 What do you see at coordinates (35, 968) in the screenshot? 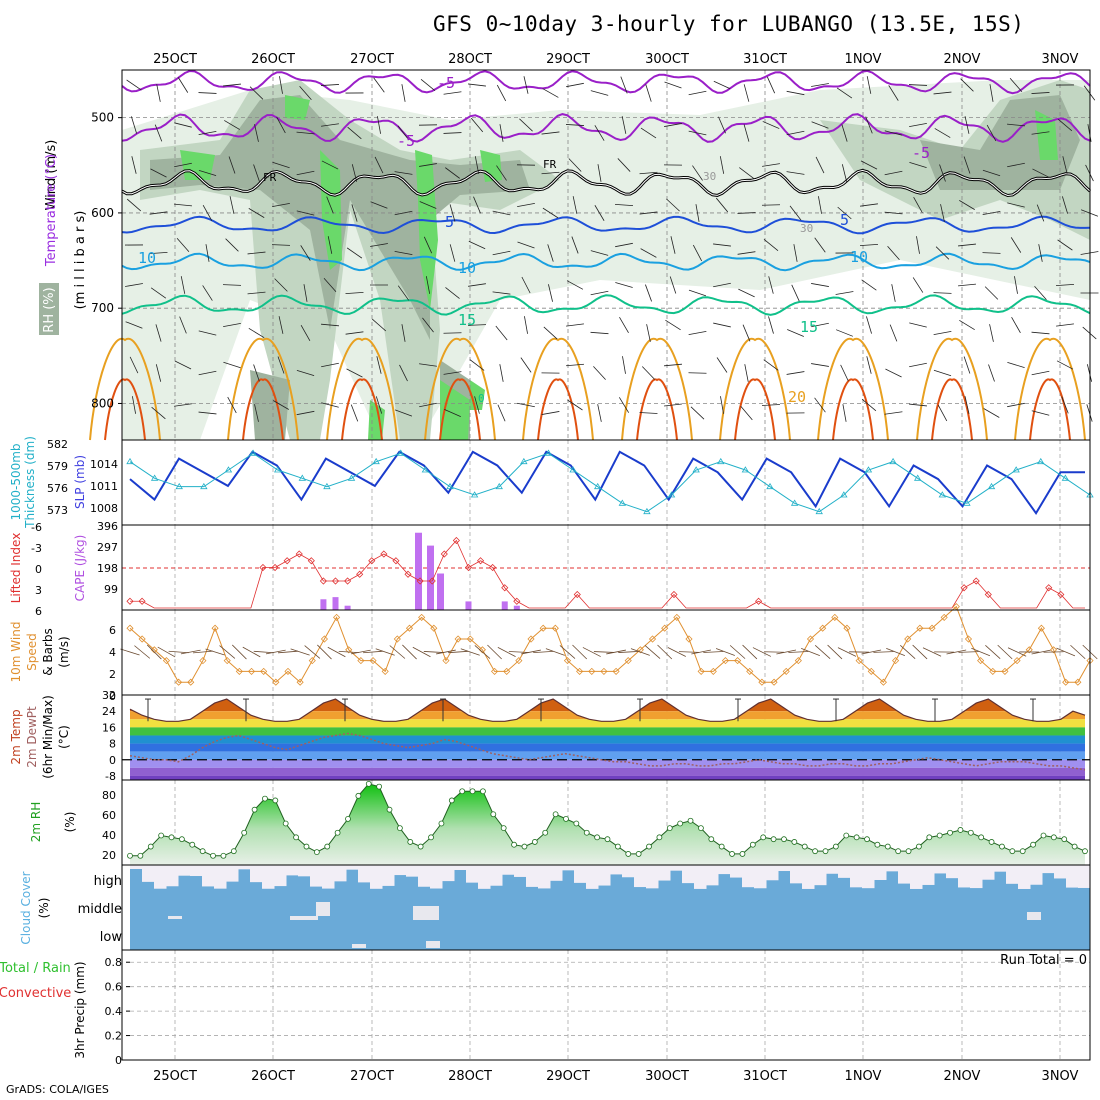
I see `precip-label-a: Total / Rain` at bounding box center [35, 968].